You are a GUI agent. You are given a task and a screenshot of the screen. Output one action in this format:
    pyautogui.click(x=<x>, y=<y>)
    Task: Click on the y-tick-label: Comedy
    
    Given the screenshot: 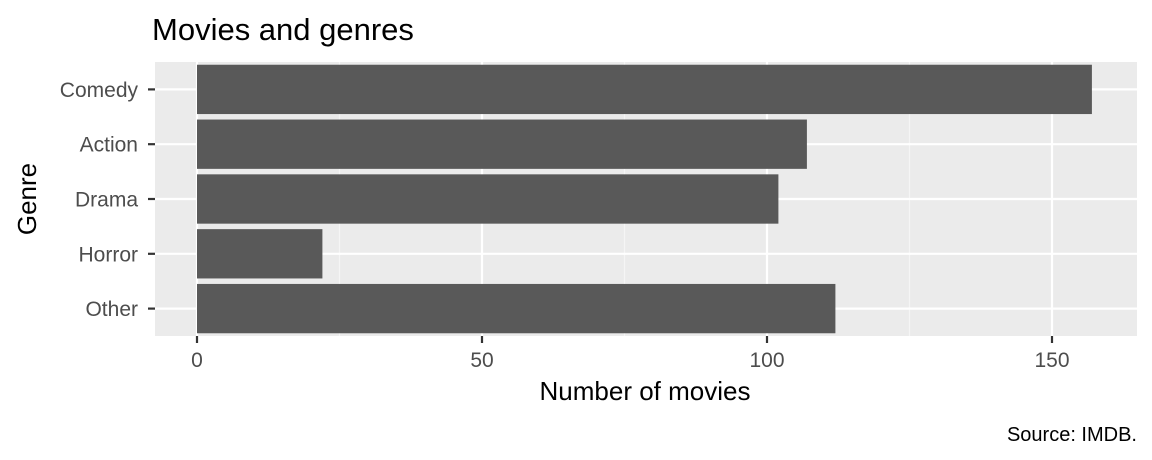 What is the action you would take?
    pyautogui.click(x=99, y=90)
    